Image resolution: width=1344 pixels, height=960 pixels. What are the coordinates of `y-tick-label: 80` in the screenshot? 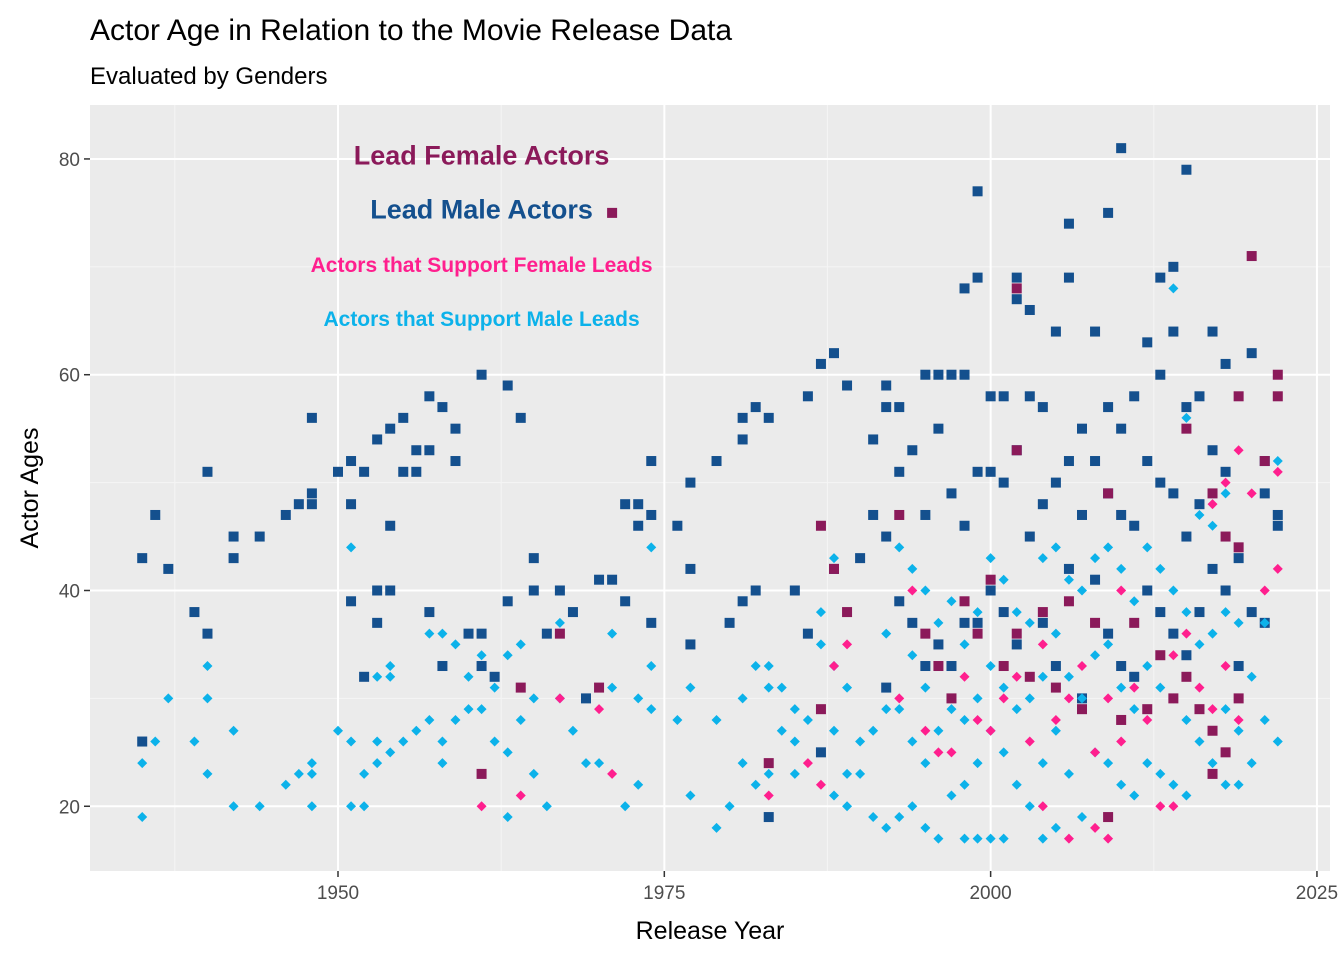 It's located at (69, 160).